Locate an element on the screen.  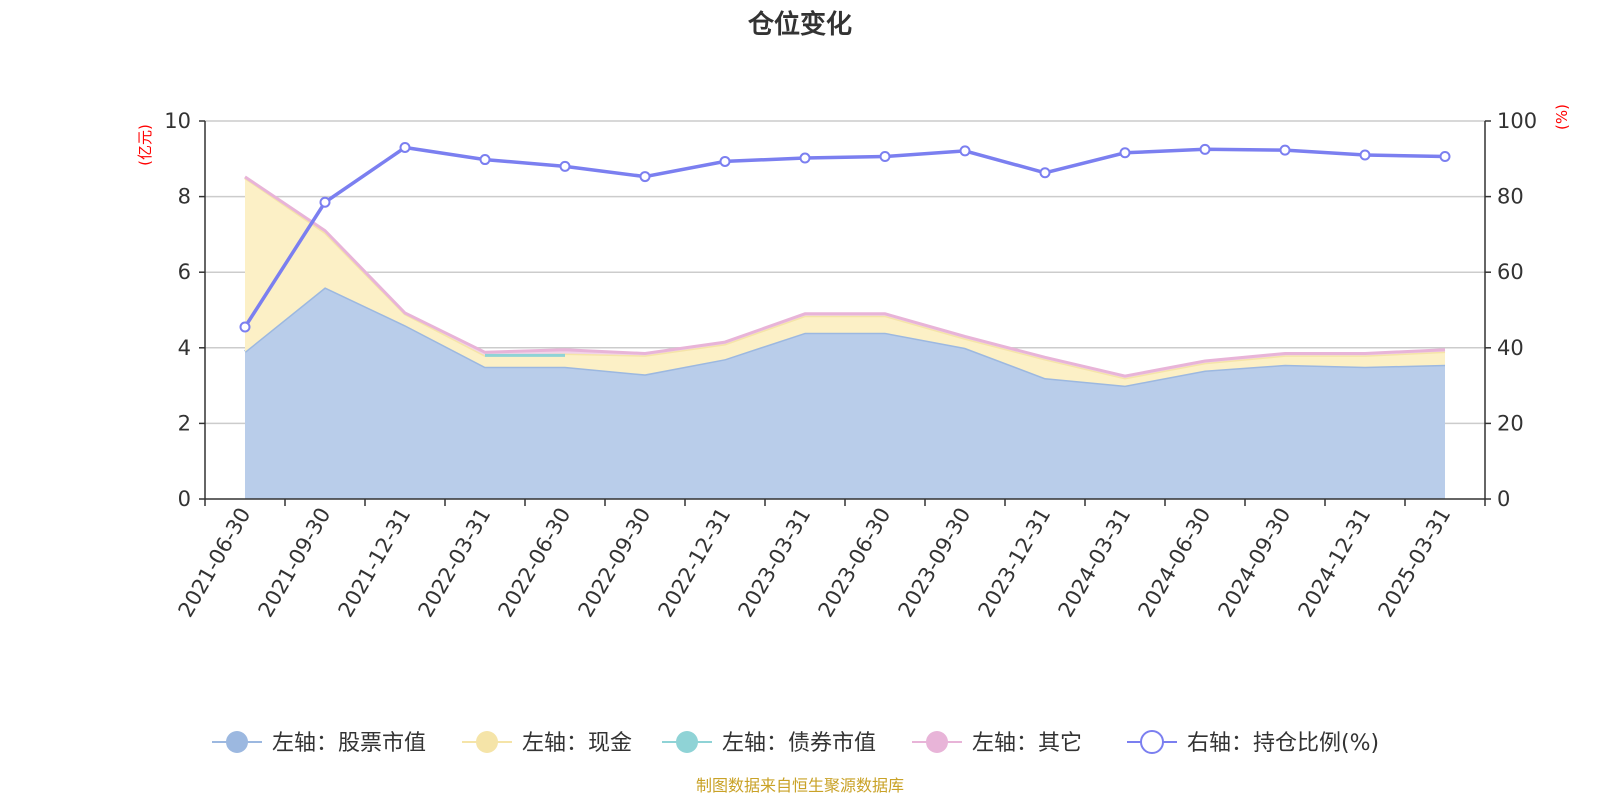
left-tick-label: 6 is located at coordinates (184, 272).